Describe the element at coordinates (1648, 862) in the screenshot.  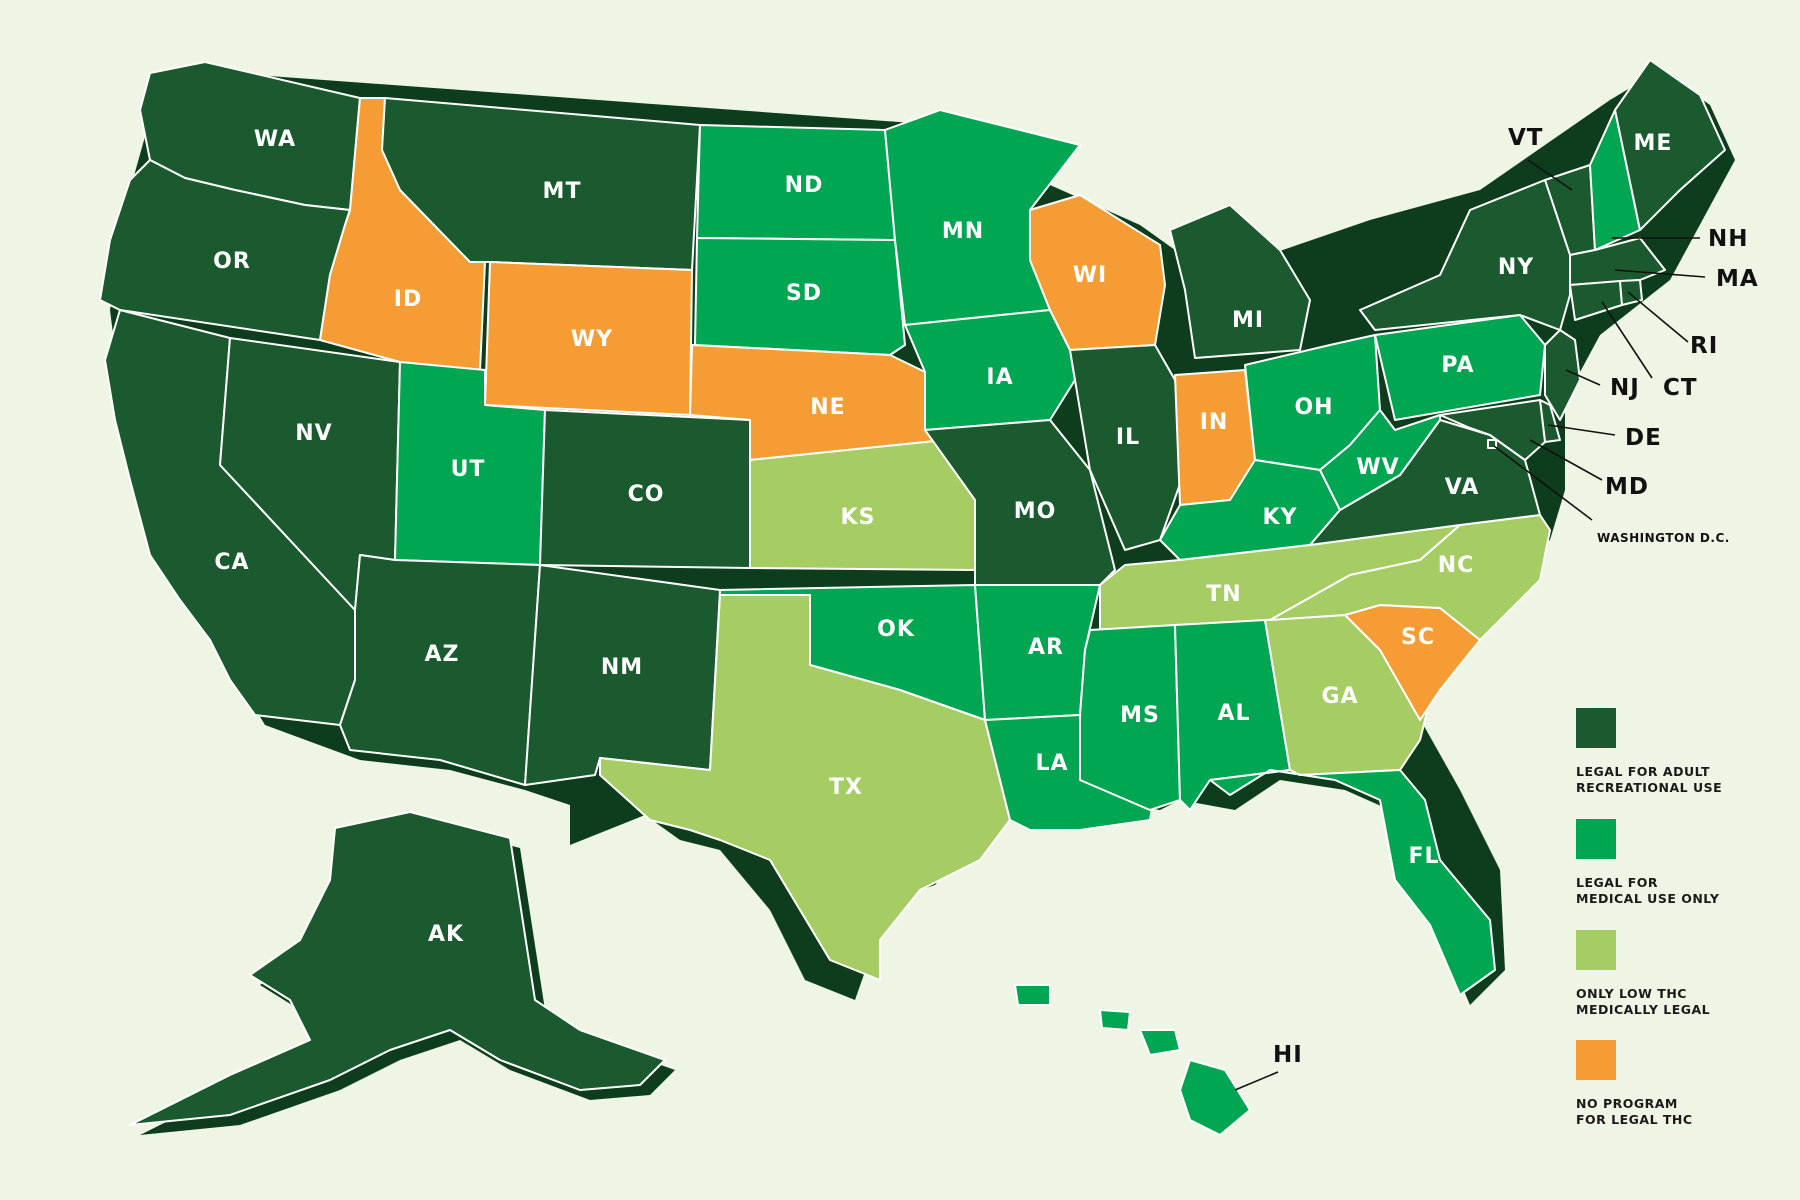
I see `legend-item-medical: LEGAL FOR MEDICAL USE ONLY` at that location.